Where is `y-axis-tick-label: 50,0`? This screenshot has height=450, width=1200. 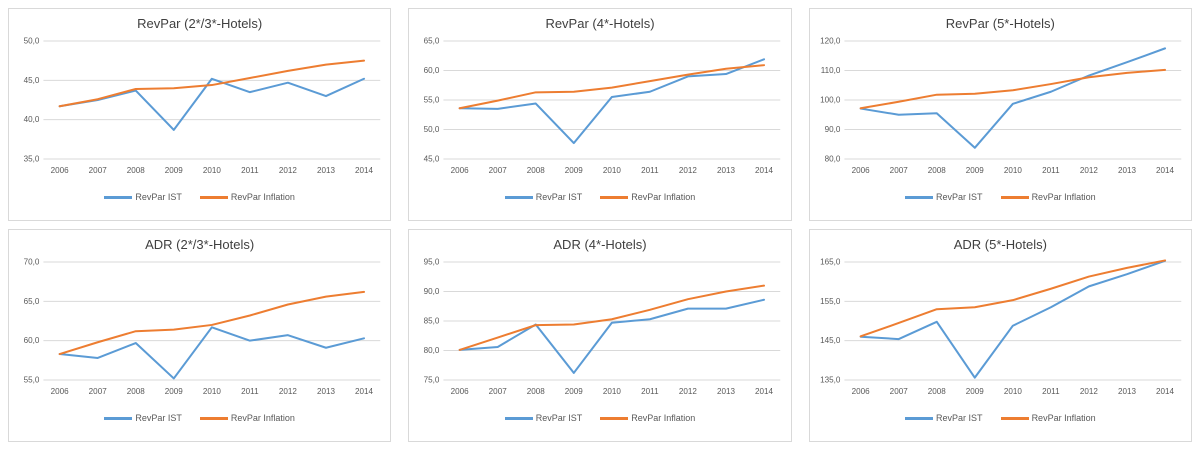
y-axis-tick-label: 50,0 is located at coordinates (32, 41).